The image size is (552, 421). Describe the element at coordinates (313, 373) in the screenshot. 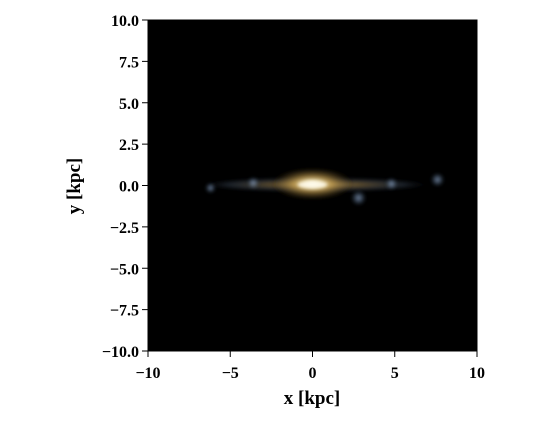

I see `x-tick-label: 0` at that location.